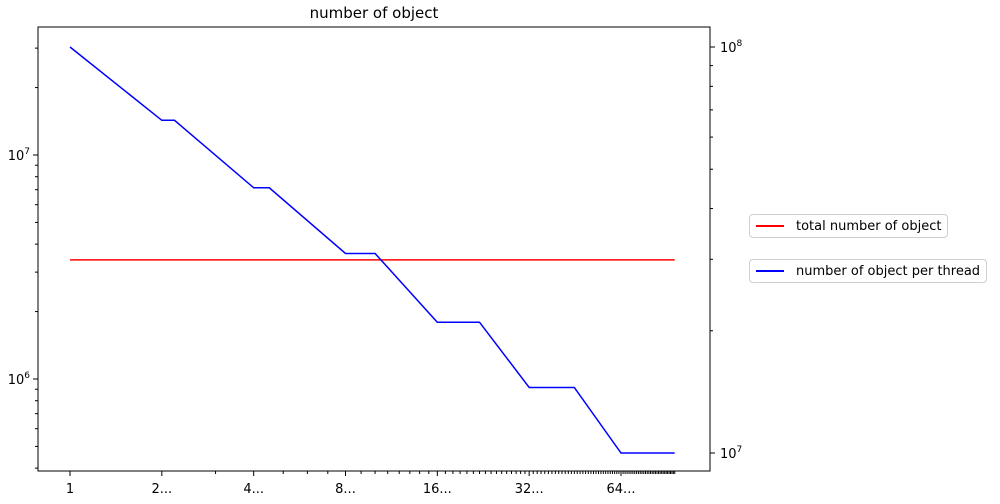  Describe the element at coordinates (70, 489) in the screenshot. I see `x-tick-label: 1` at that location.